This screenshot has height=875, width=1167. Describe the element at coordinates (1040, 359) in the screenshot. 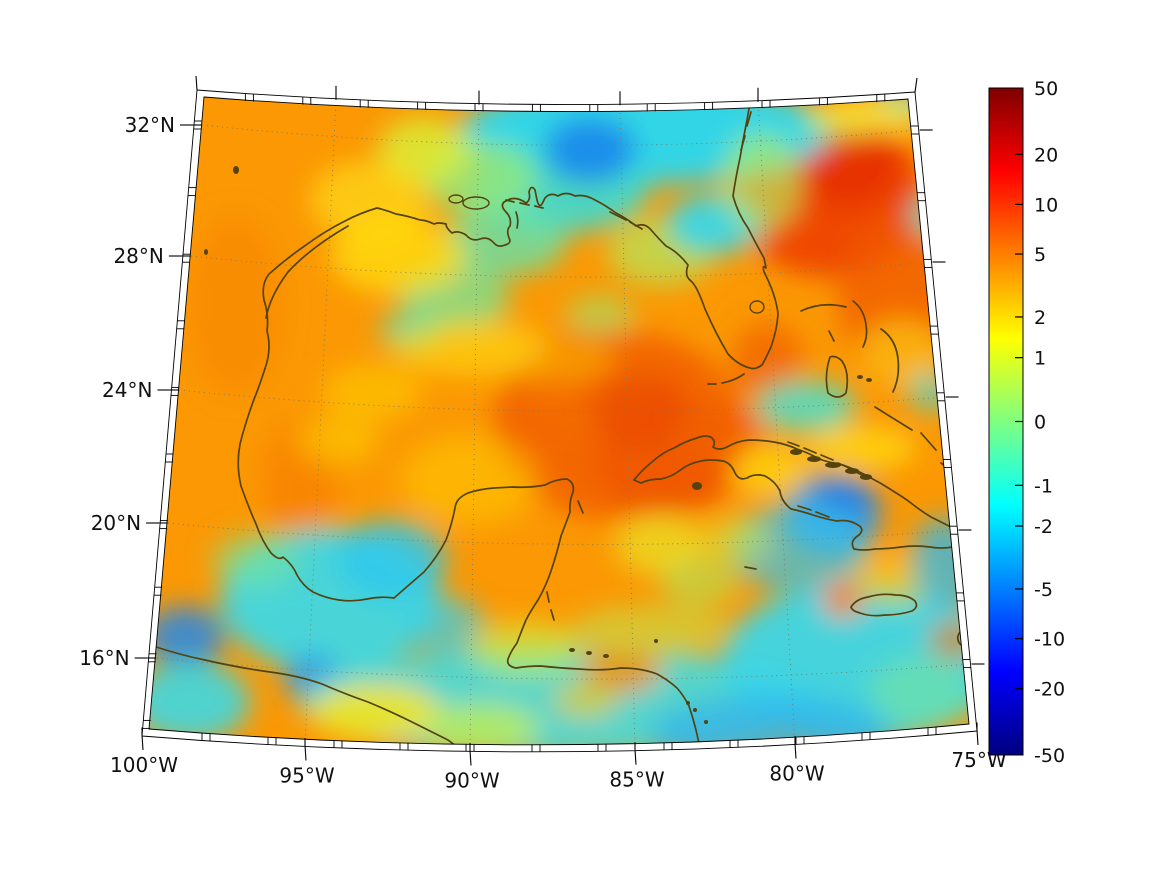

I see `colorbar-tick-label: 1` at that location.